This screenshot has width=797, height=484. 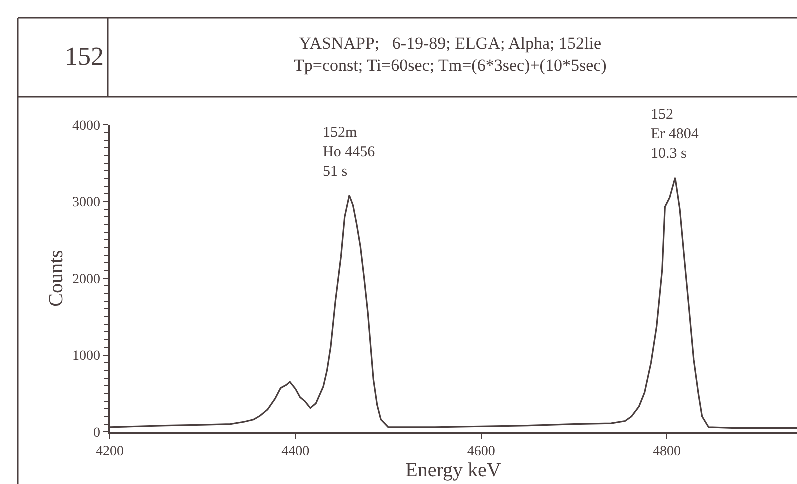 I want to click on y-tick-label: 2000, so click(x=86, y=280).